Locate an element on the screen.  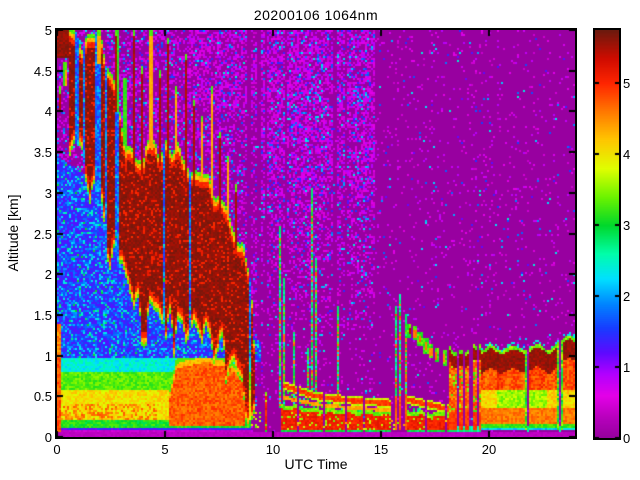
colorbar-tick-label: 5 is located at coordinates (627, 83).